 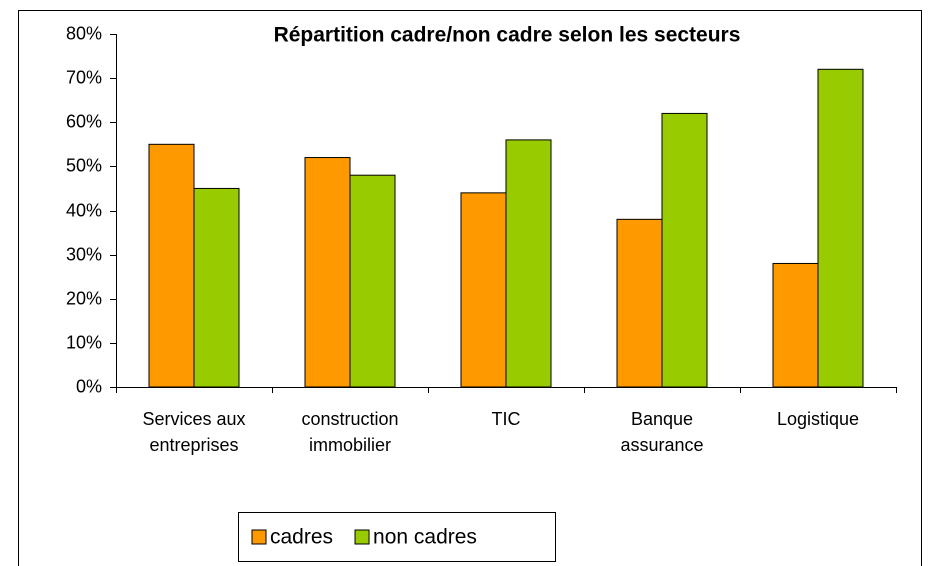 I want to click on legend-label: non cadres, so click(x=425, y=537).